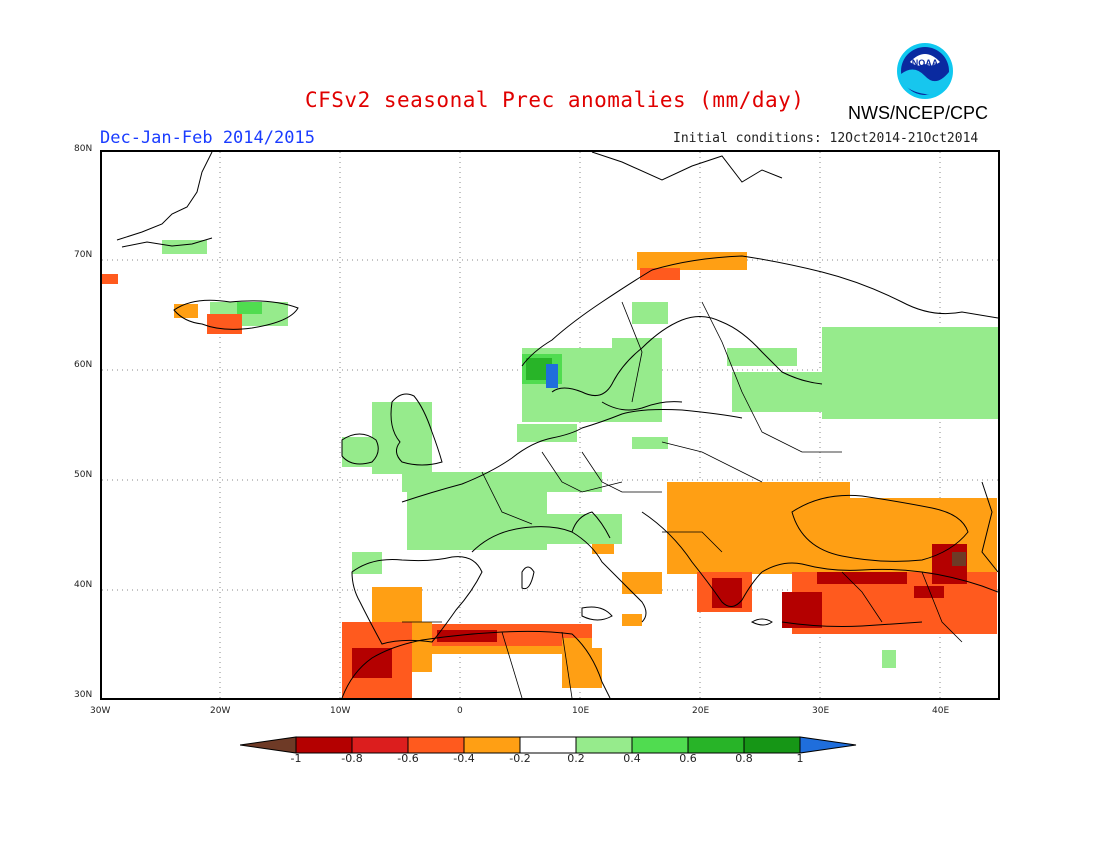 Image resolution: width=1100 pixels, height=850 pixels. I want to click on lat-tick-40n: 40N, so click(83, 585).